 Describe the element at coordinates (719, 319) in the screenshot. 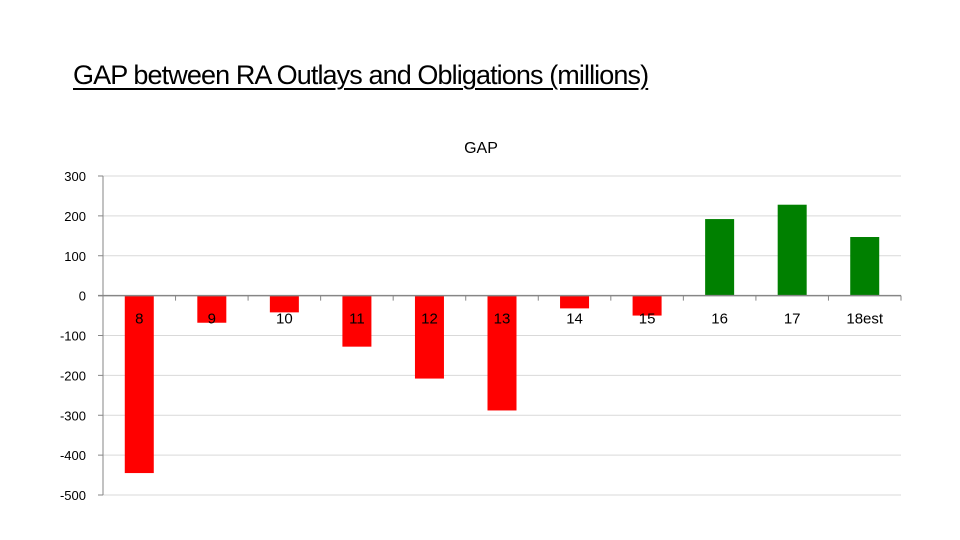

I see `x-tick-label: 16` at that location.